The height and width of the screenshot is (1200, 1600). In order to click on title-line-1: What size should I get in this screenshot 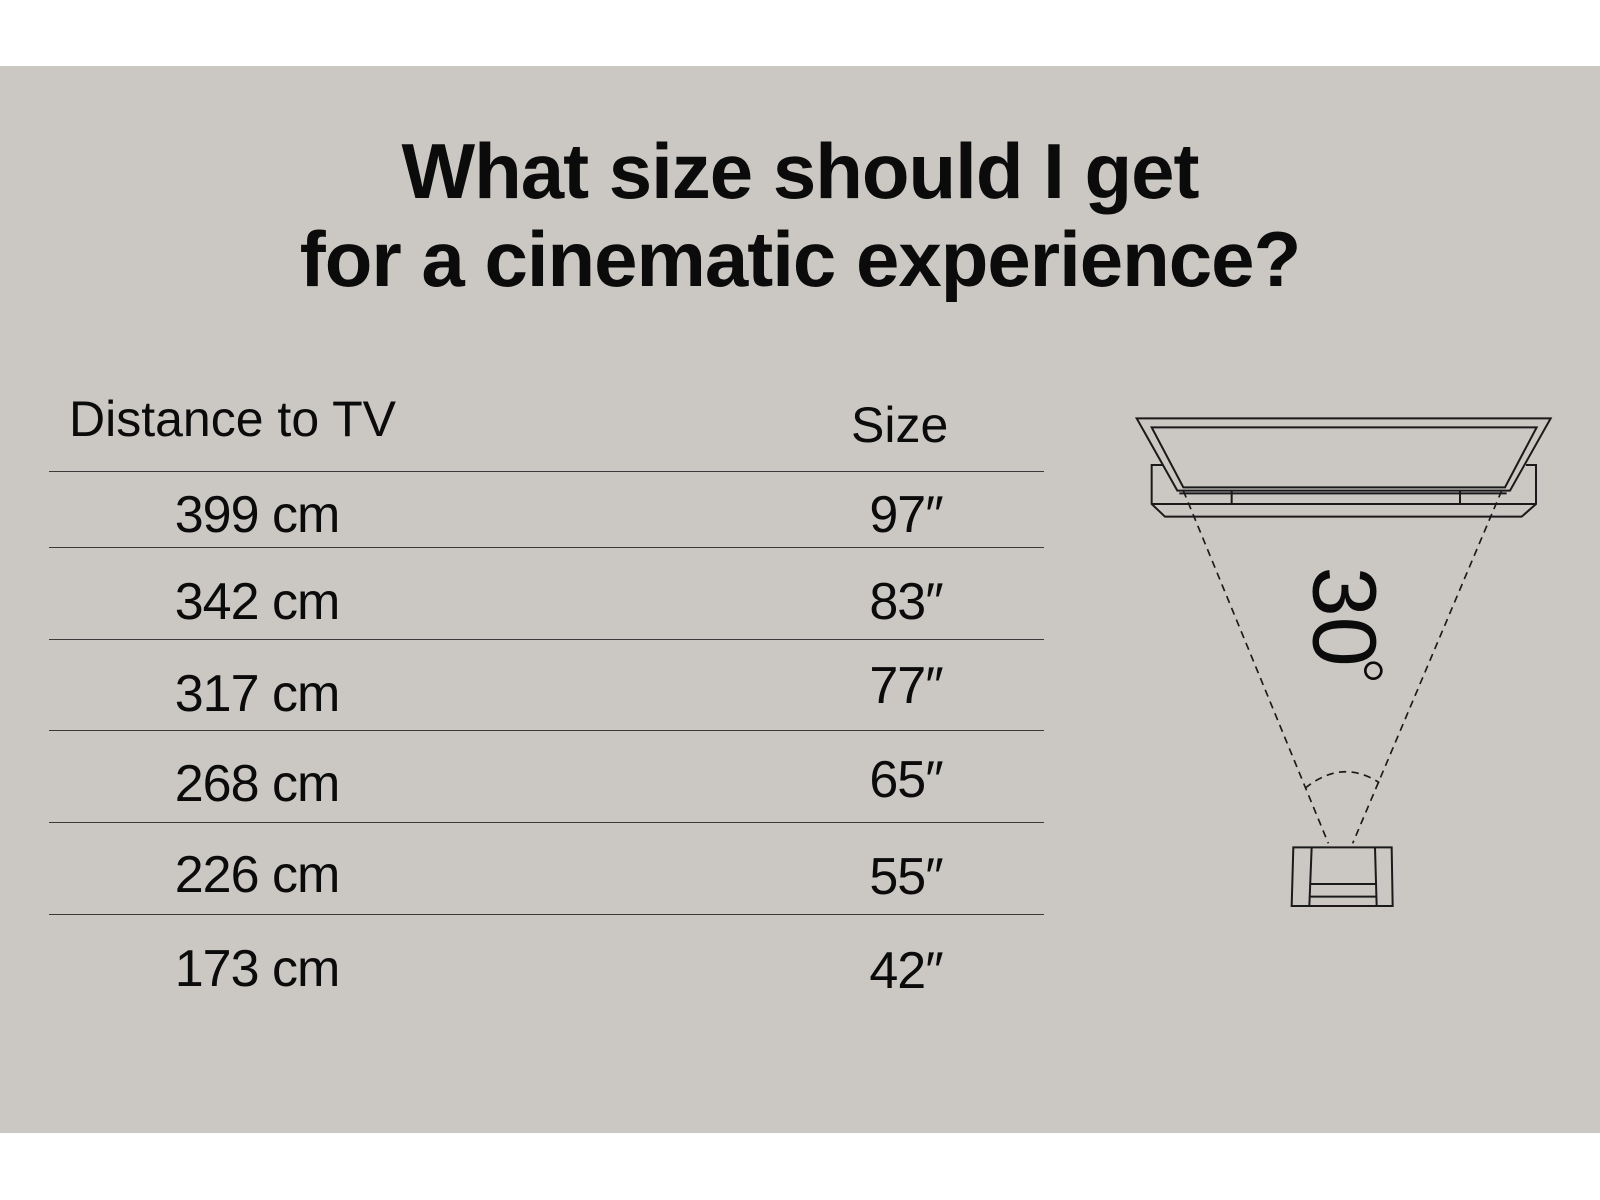, I will do `click(800, 171)`.